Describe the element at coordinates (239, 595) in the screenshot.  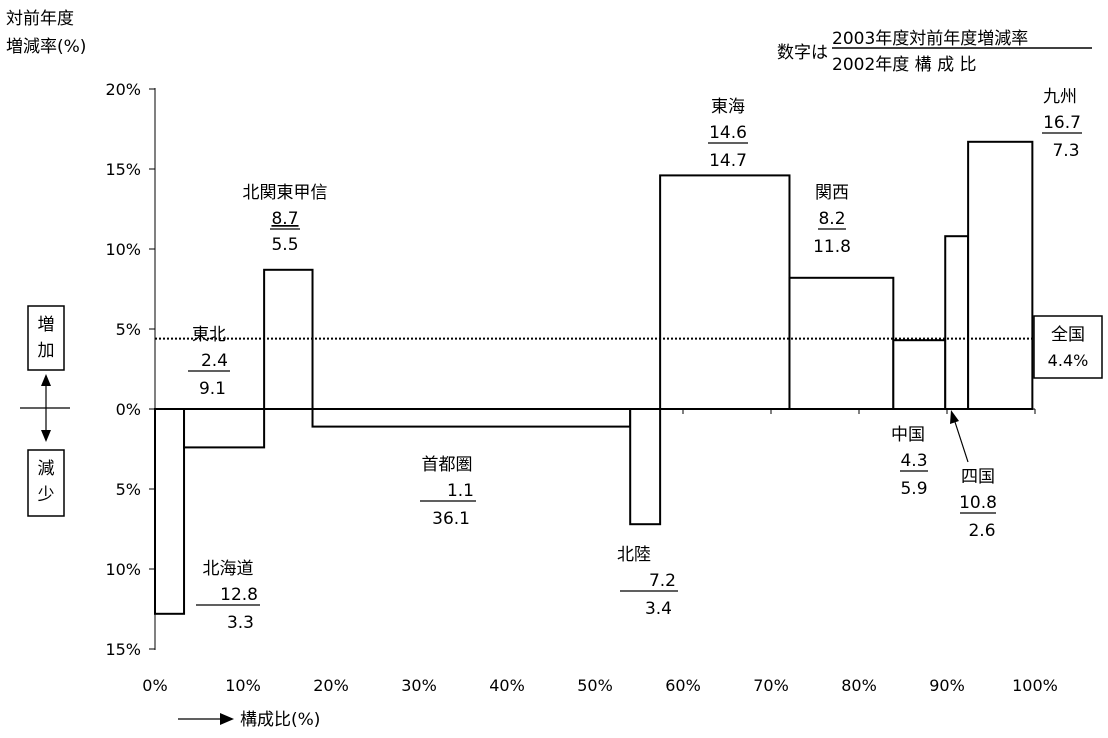
I see `bar-rate-label: 12.8` at that location.